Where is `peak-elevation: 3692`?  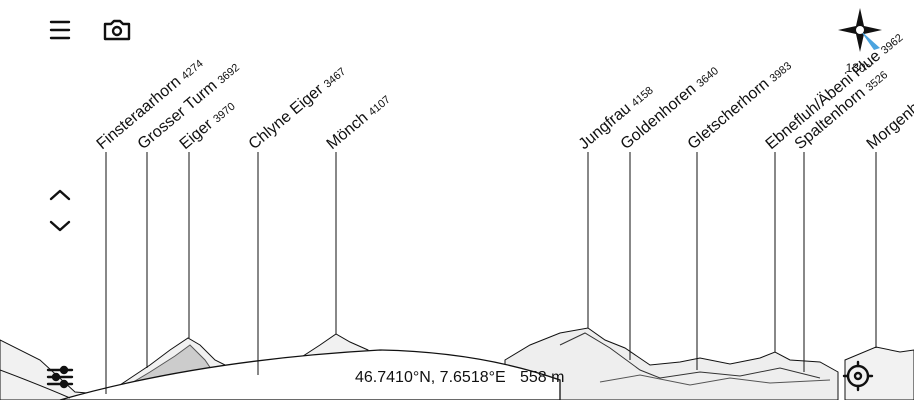
peak-elevation: 3692 is located at coordinates (229, 74).